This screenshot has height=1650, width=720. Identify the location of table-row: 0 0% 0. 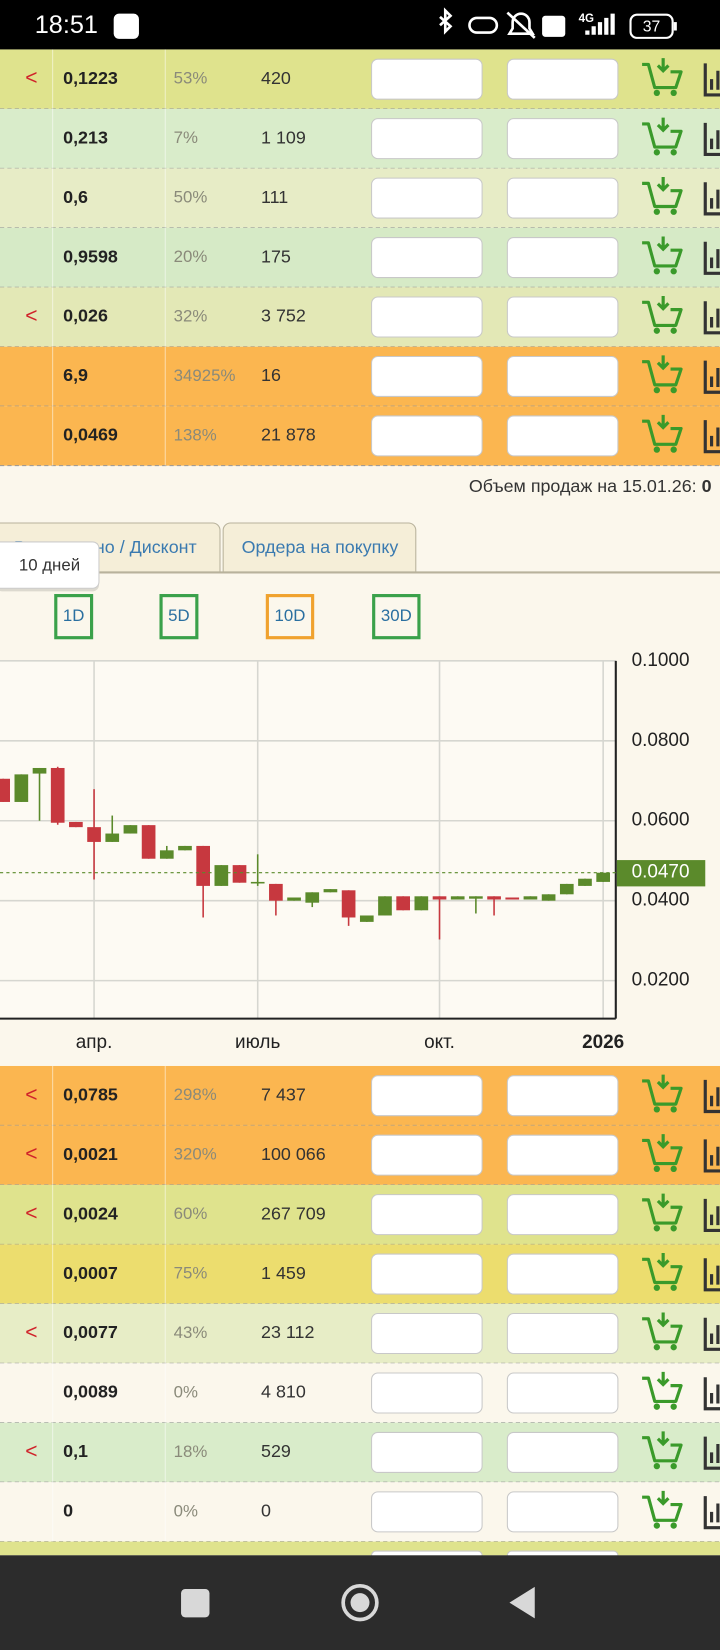
(360, 1512).